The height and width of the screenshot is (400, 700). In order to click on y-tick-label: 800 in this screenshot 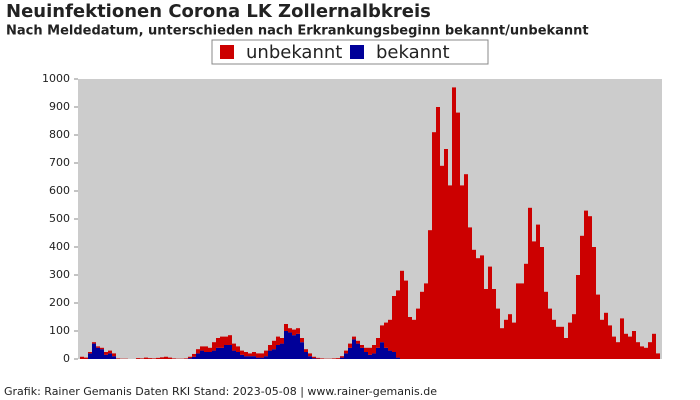, I will do `click(59, 134)`.